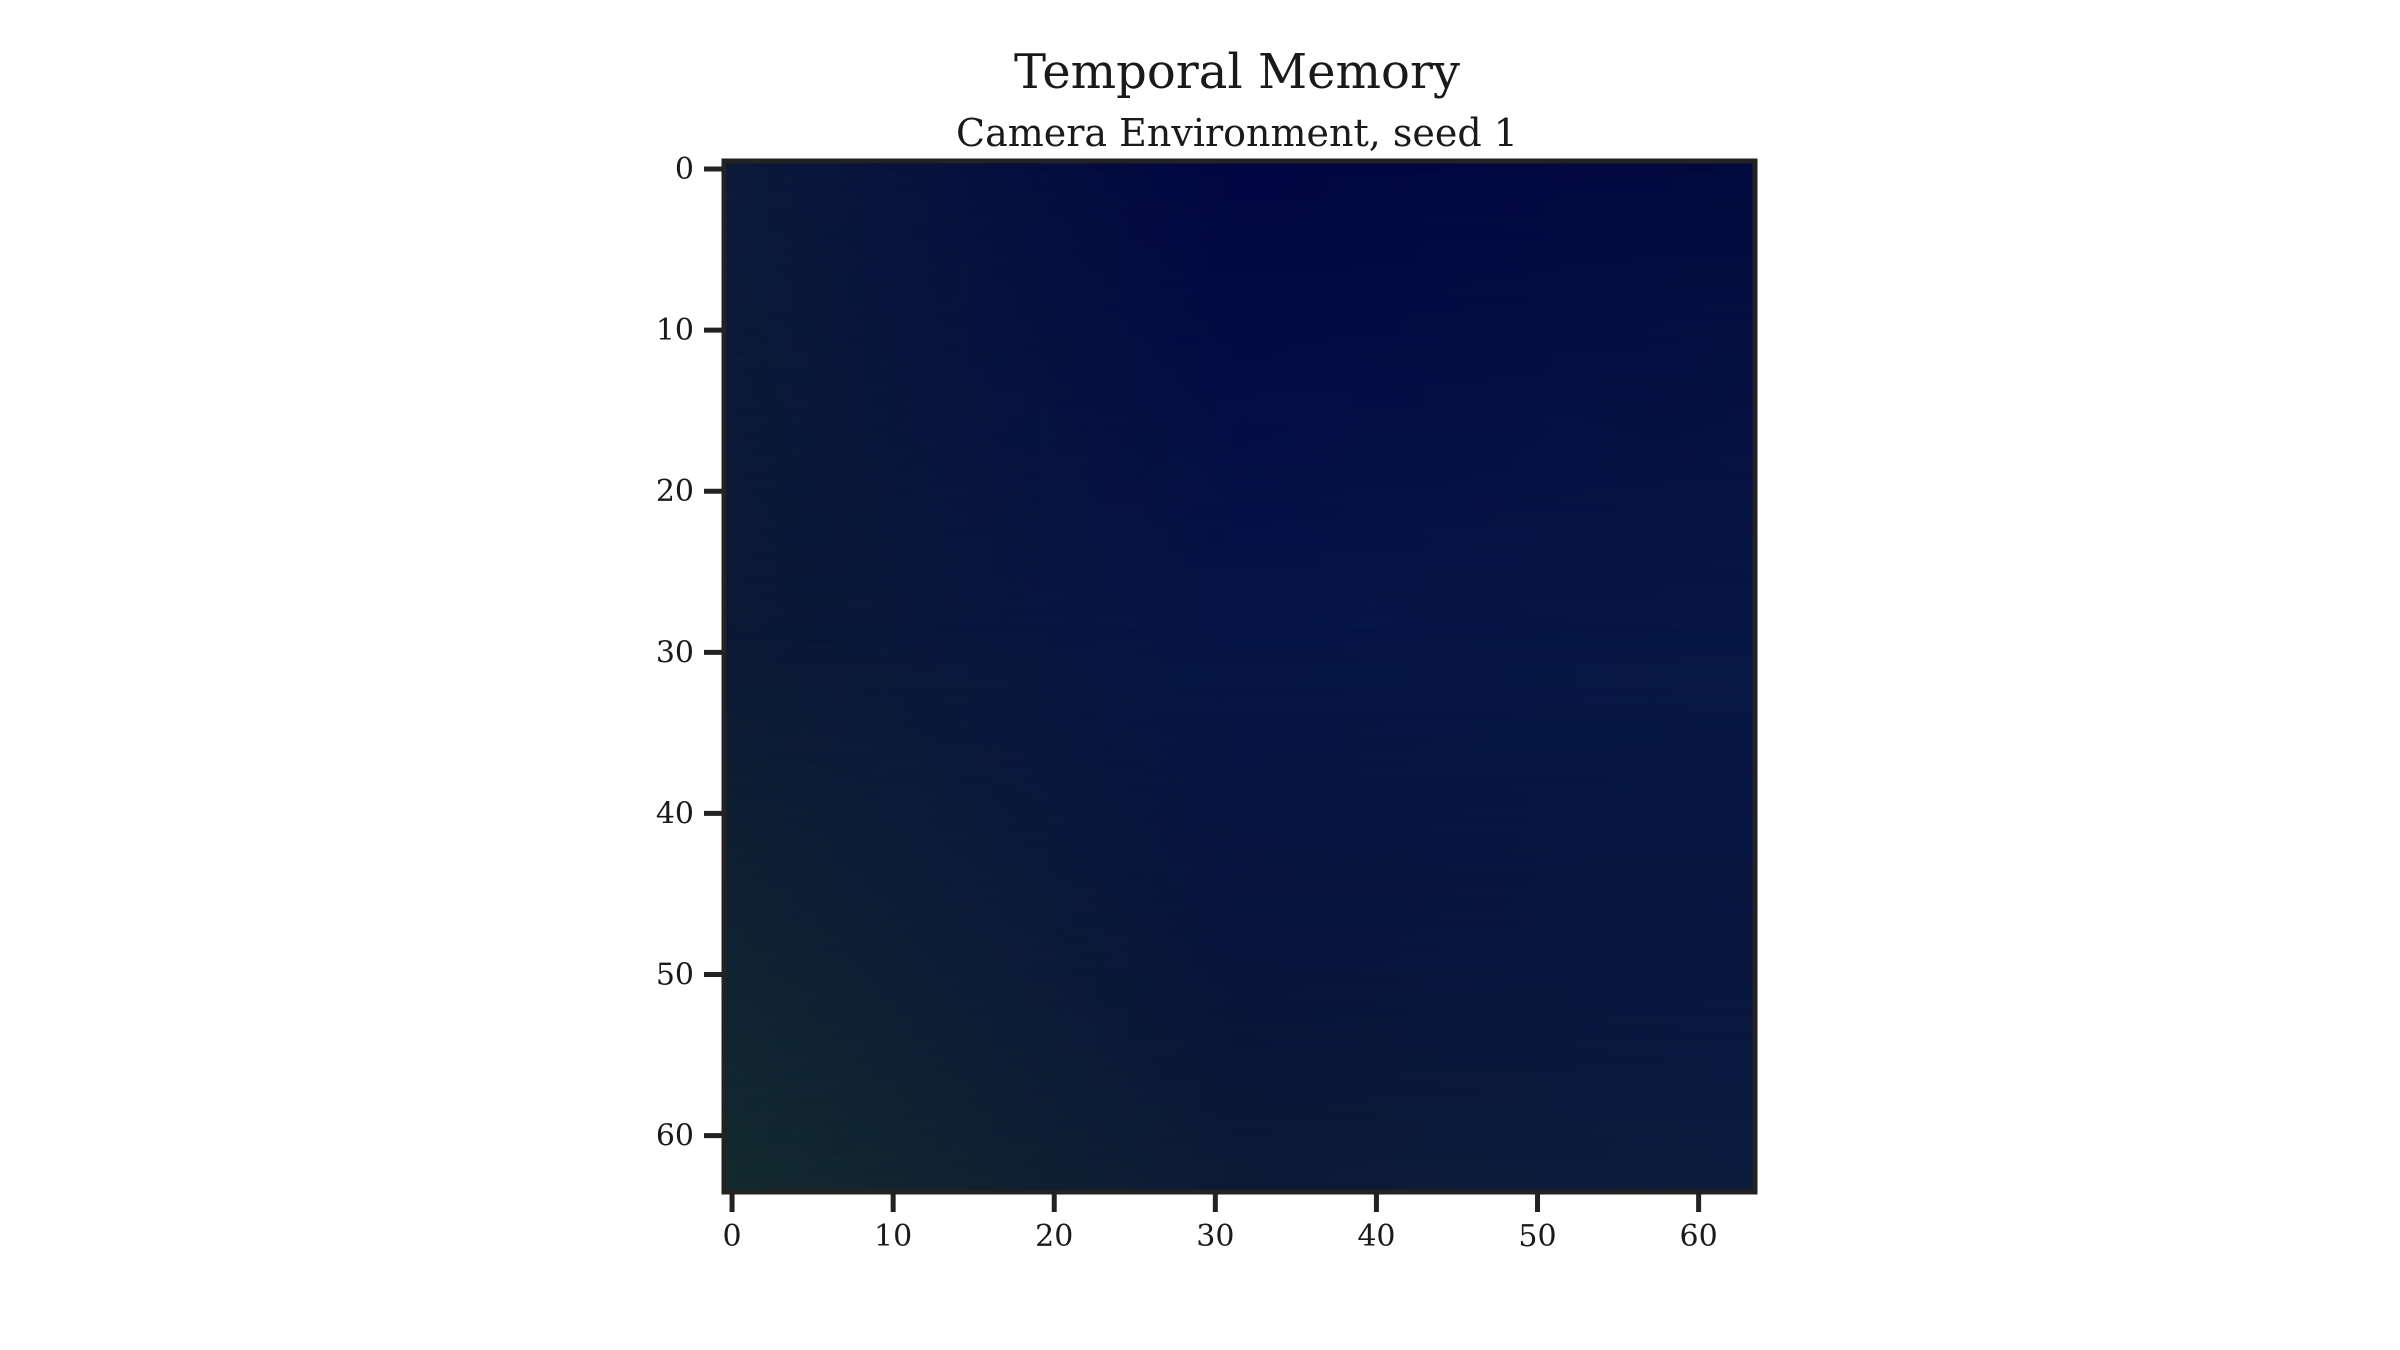 The height and width of the screenshot is (1350, 2400). I want to click on y-axis: 0 10 20 30 40 50 60, so click(690, 653).